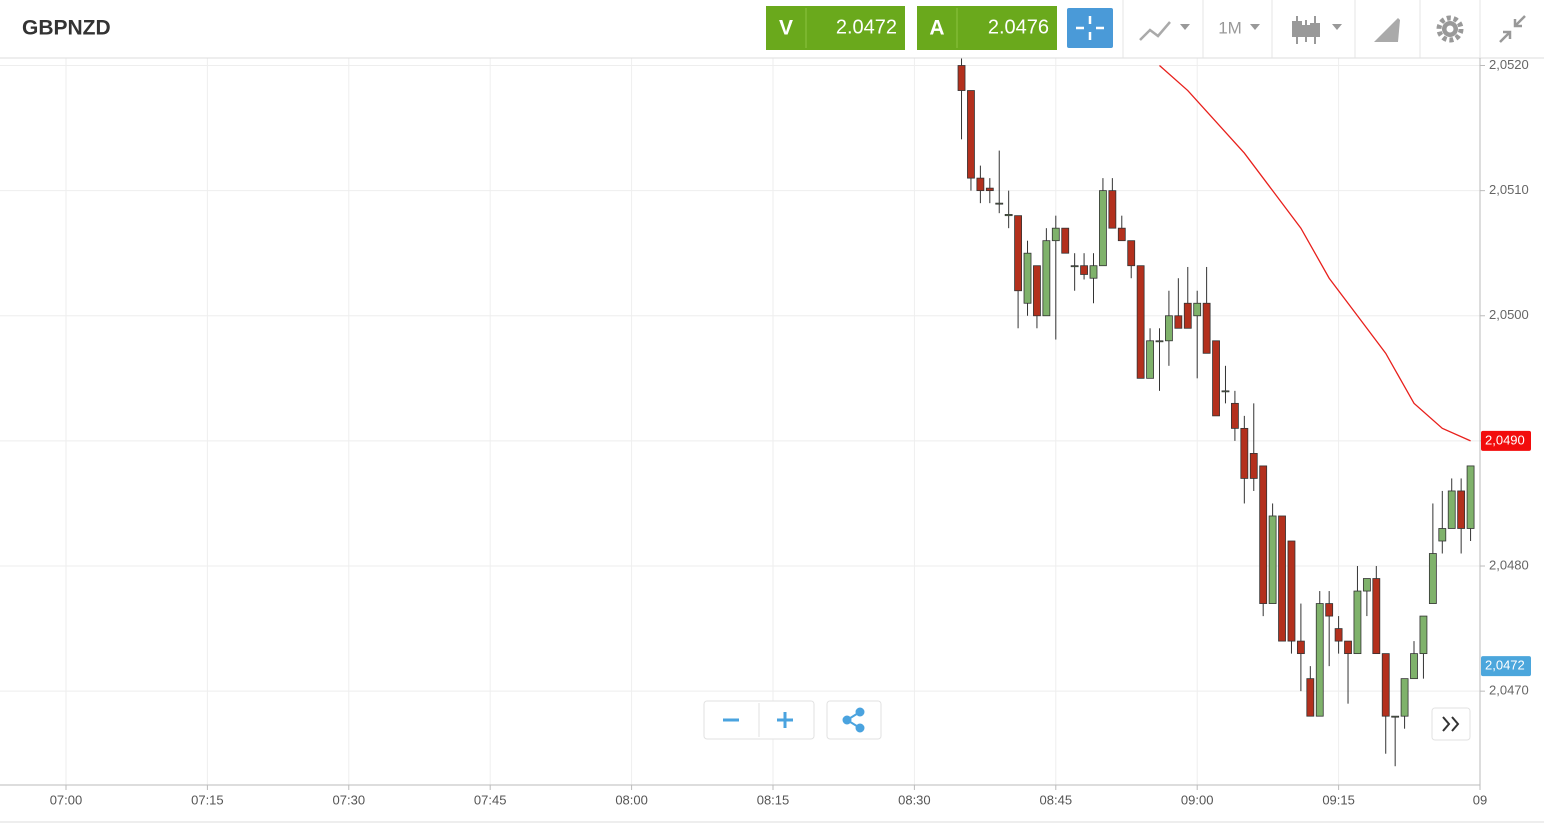 The width and height of the screenshot is (1544, 824). I want to click on y-tick-label: 2,0500, so click(1509, 314).